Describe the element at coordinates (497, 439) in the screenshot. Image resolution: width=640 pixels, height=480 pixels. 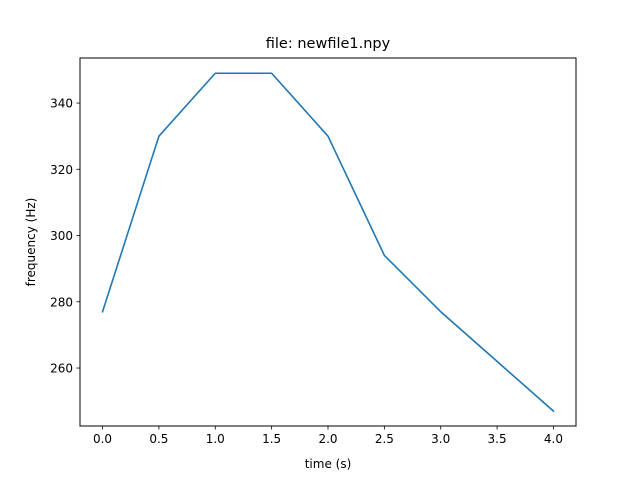
I see `x-tick-label: 3.5` at that location.